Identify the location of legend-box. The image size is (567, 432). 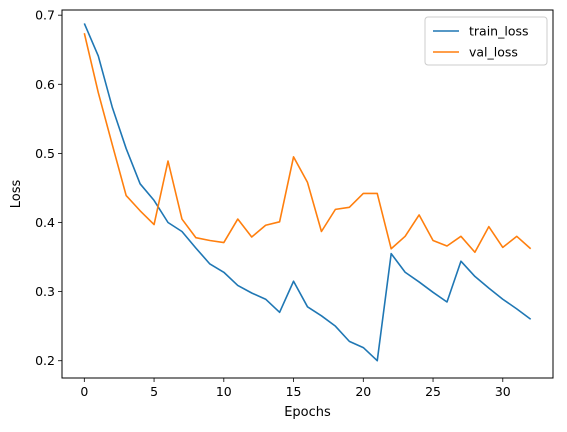
(486, 41).